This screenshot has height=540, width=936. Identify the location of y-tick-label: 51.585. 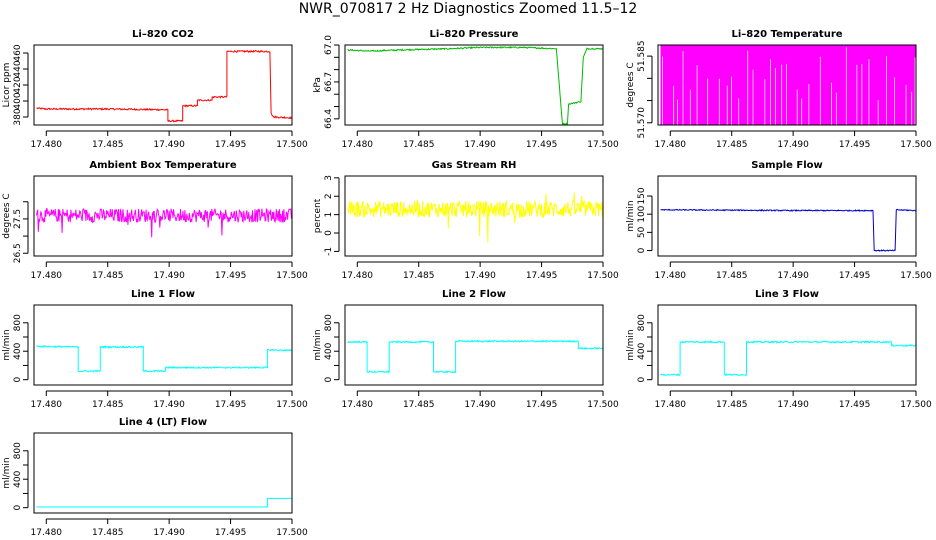
(642, 56).